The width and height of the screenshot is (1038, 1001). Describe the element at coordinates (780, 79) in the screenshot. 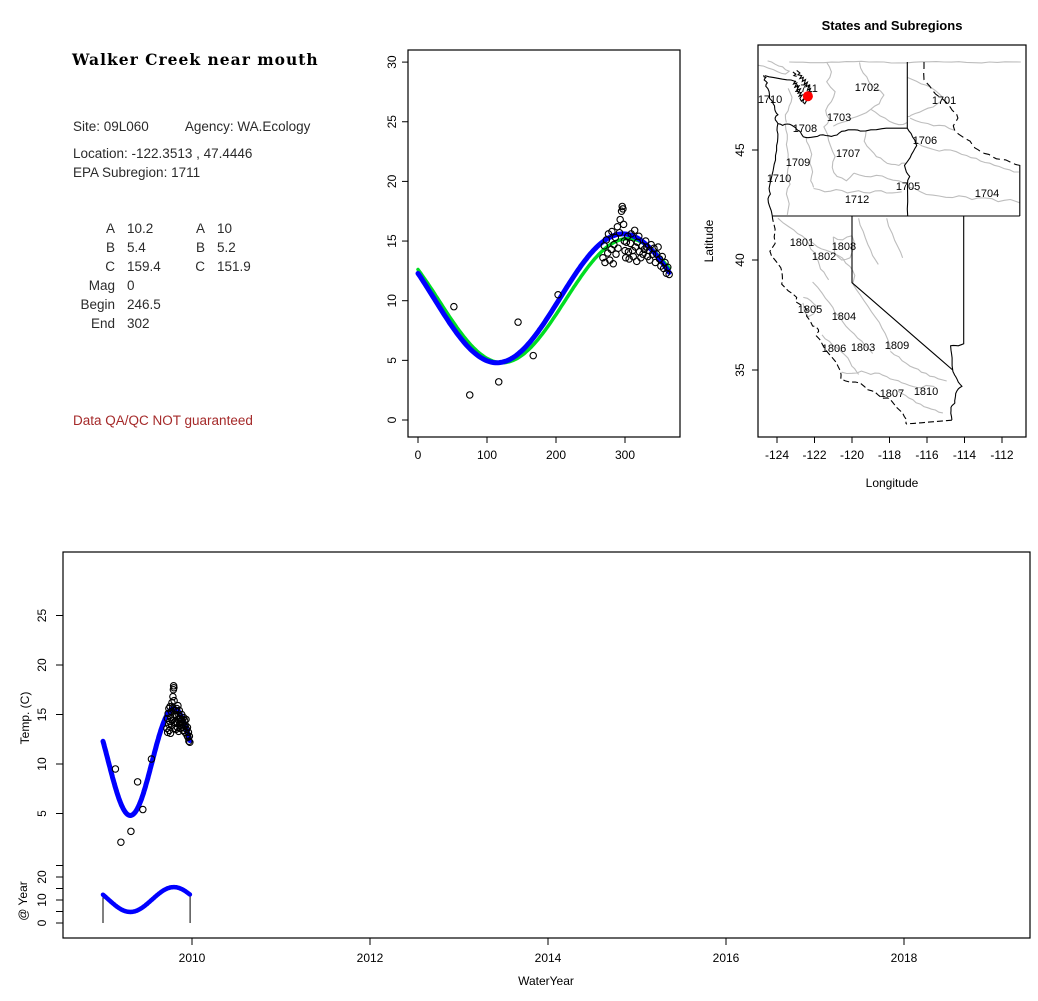

I see `strait-juan-de-fuca` at that location.